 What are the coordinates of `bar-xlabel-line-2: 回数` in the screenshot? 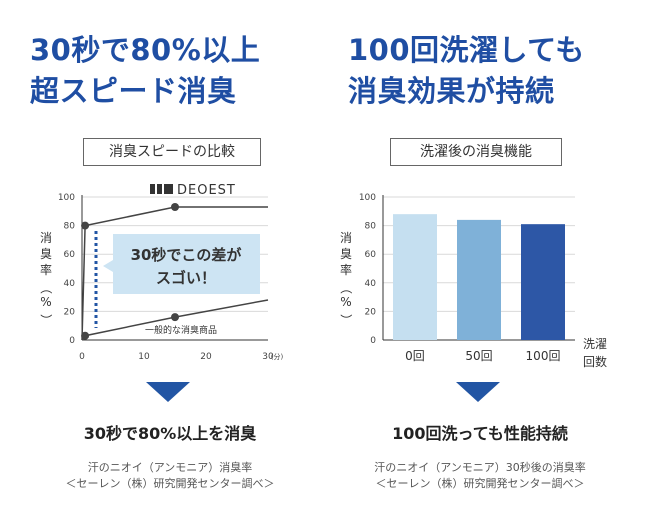 It's located at (595, 361).